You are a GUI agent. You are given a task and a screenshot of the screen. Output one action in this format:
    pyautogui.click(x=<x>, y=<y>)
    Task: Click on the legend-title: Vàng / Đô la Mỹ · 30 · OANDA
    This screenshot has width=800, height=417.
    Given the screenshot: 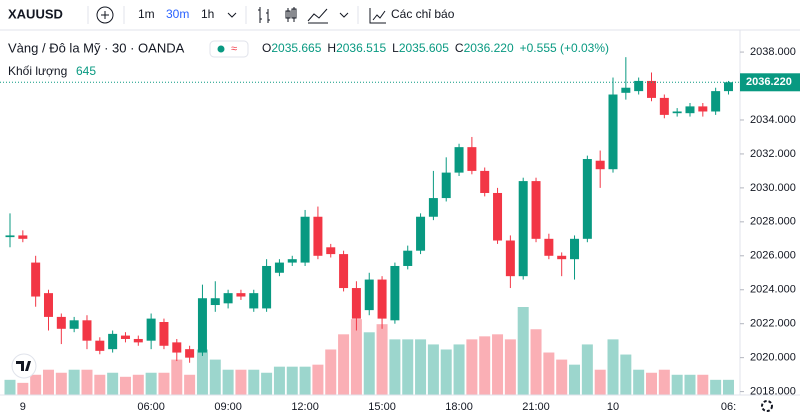 What is the action you would take?
    pyautogui.click(x=96, y=47)
    